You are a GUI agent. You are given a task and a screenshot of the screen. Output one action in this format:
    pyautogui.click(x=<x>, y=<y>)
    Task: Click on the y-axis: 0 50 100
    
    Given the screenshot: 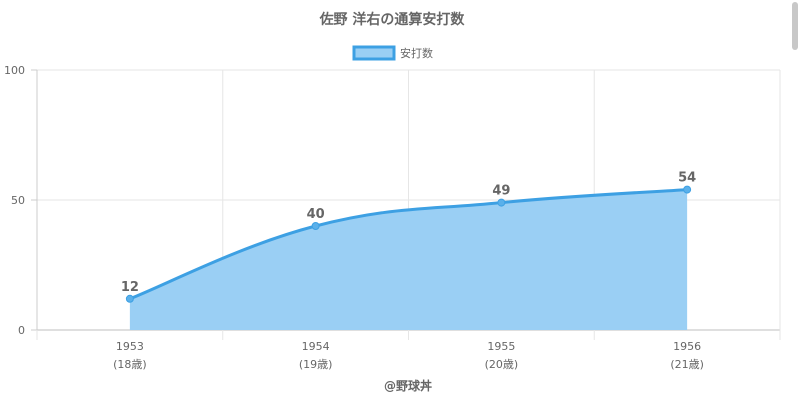 What is the action you would take?
    pyautogui.click(x=20, y=200)
    